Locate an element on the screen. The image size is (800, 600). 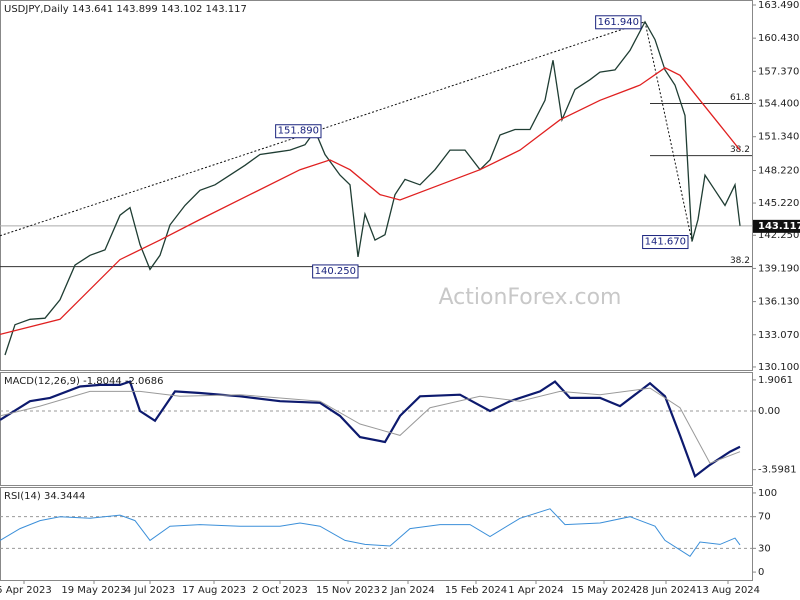
x-tick-label: 28 Jun 2024 is located at coordinates (666, 590).